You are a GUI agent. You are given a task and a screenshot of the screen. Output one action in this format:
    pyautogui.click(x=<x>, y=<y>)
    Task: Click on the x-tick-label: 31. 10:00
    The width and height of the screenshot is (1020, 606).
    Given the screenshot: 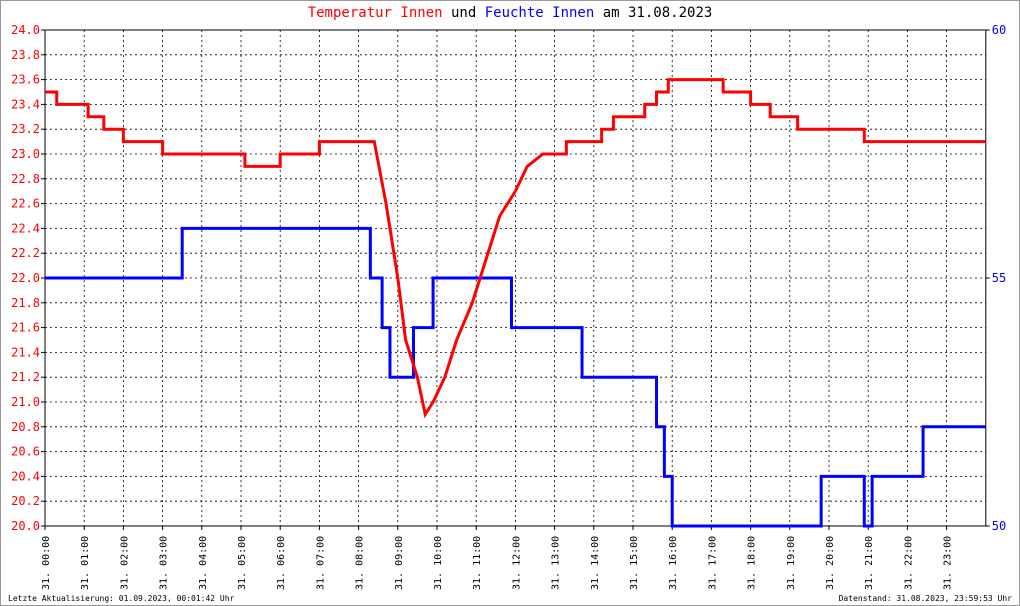 What is the action you would take?
    pyautogui.click(x=438, y=563)
    